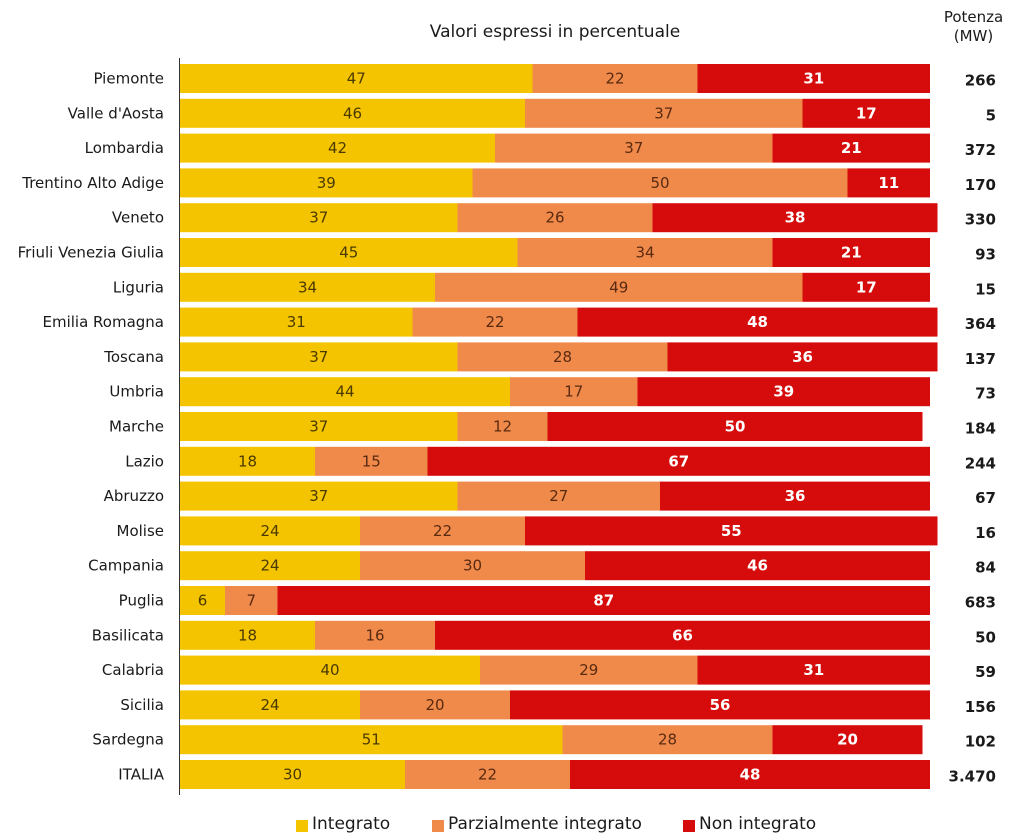  I want to click on bar-integrato-trentino-alto-adige, so click(326, 183).